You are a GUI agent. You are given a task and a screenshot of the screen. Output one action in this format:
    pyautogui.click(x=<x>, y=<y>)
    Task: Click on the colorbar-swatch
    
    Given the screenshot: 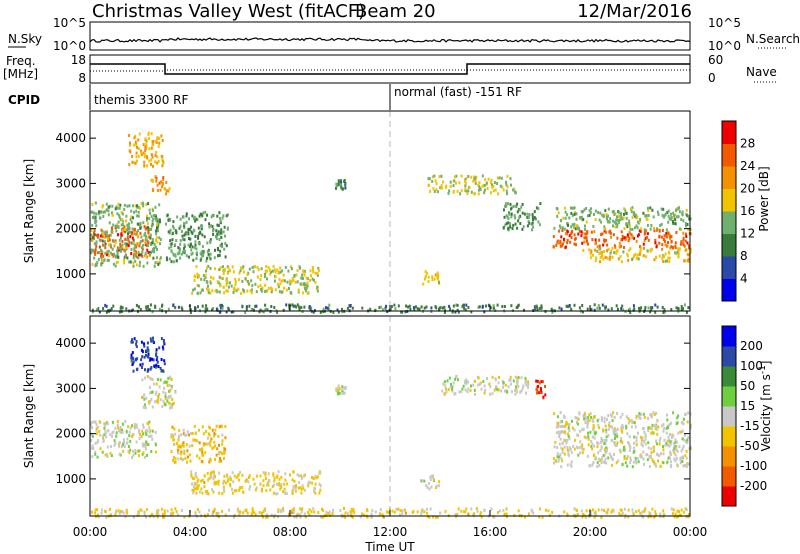 What is the action you would take?
    pyautogui.click(x=729, y=376)
    